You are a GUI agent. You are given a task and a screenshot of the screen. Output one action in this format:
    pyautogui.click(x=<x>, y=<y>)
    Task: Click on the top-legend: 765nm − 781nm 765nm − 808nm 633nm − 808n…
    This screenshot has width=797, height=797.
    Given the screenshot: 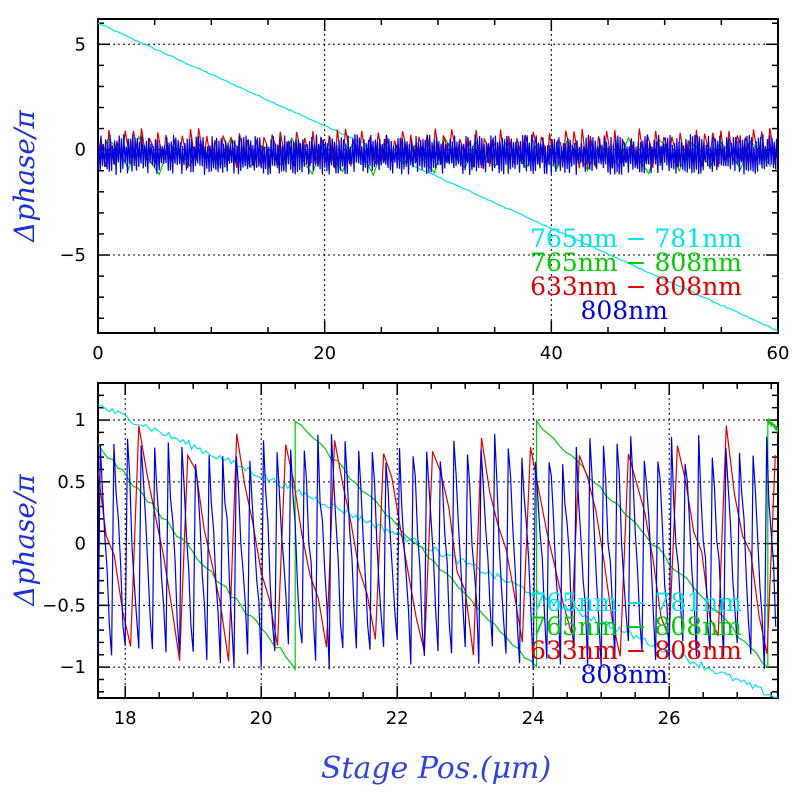 What is the action you would take?
    pyautogui.click(x=636, y=274)
    